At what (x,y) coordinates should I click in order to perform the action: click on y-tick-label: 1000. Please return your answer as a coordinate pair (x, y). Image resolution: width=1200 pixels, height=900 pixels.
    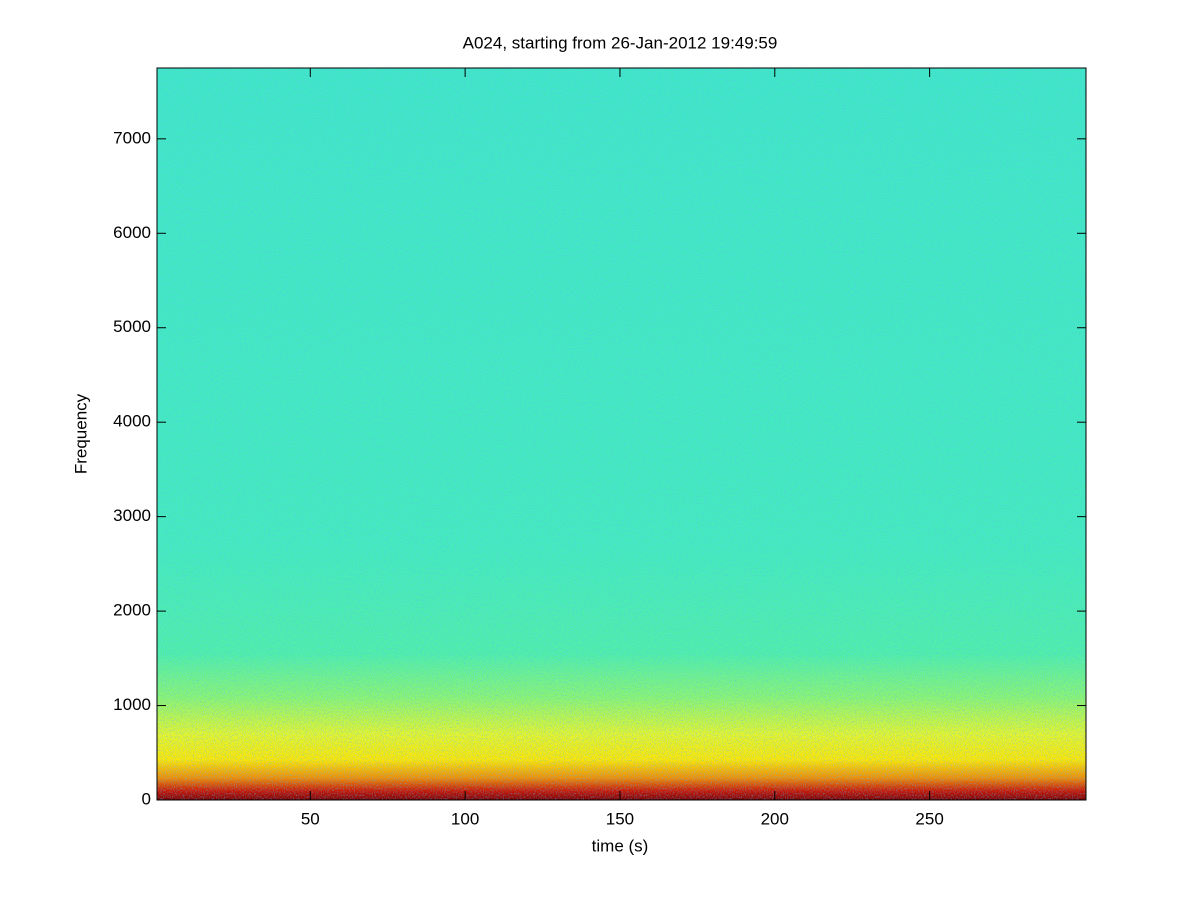
    Looking at the image, I should click on (132, 704).